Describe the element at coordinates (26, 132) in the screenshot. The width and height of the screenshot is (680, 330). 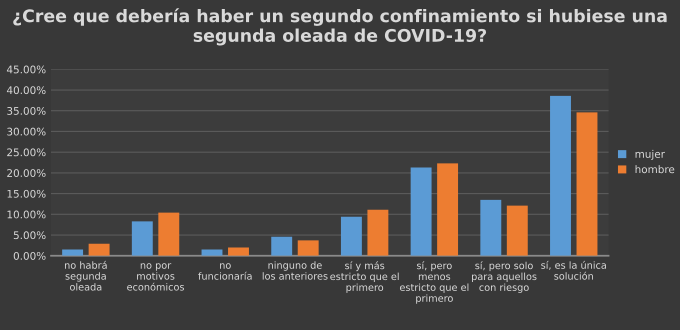
I see `y-tick-label: 30.00%` at that location.